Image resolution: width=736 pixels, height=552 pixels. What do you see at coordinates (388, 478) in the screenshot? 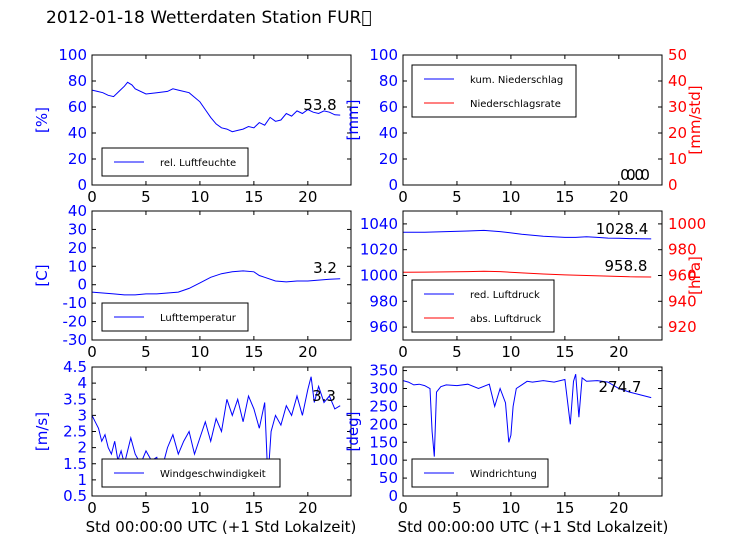
I see `y-tick-label: 50` at bounding box center [388, 478].